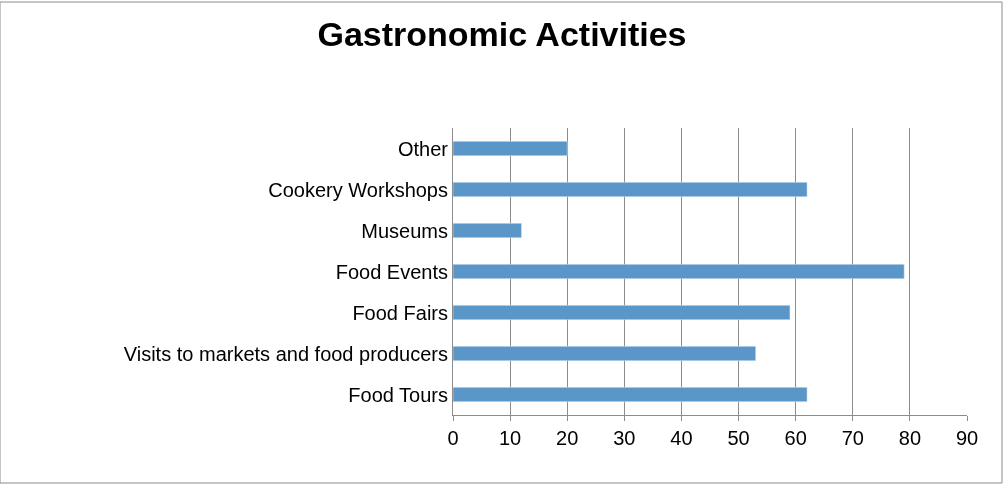 This screenshot has height=485, width=1004. I want to click on y-tick-label: Museums, so click(404, 230).